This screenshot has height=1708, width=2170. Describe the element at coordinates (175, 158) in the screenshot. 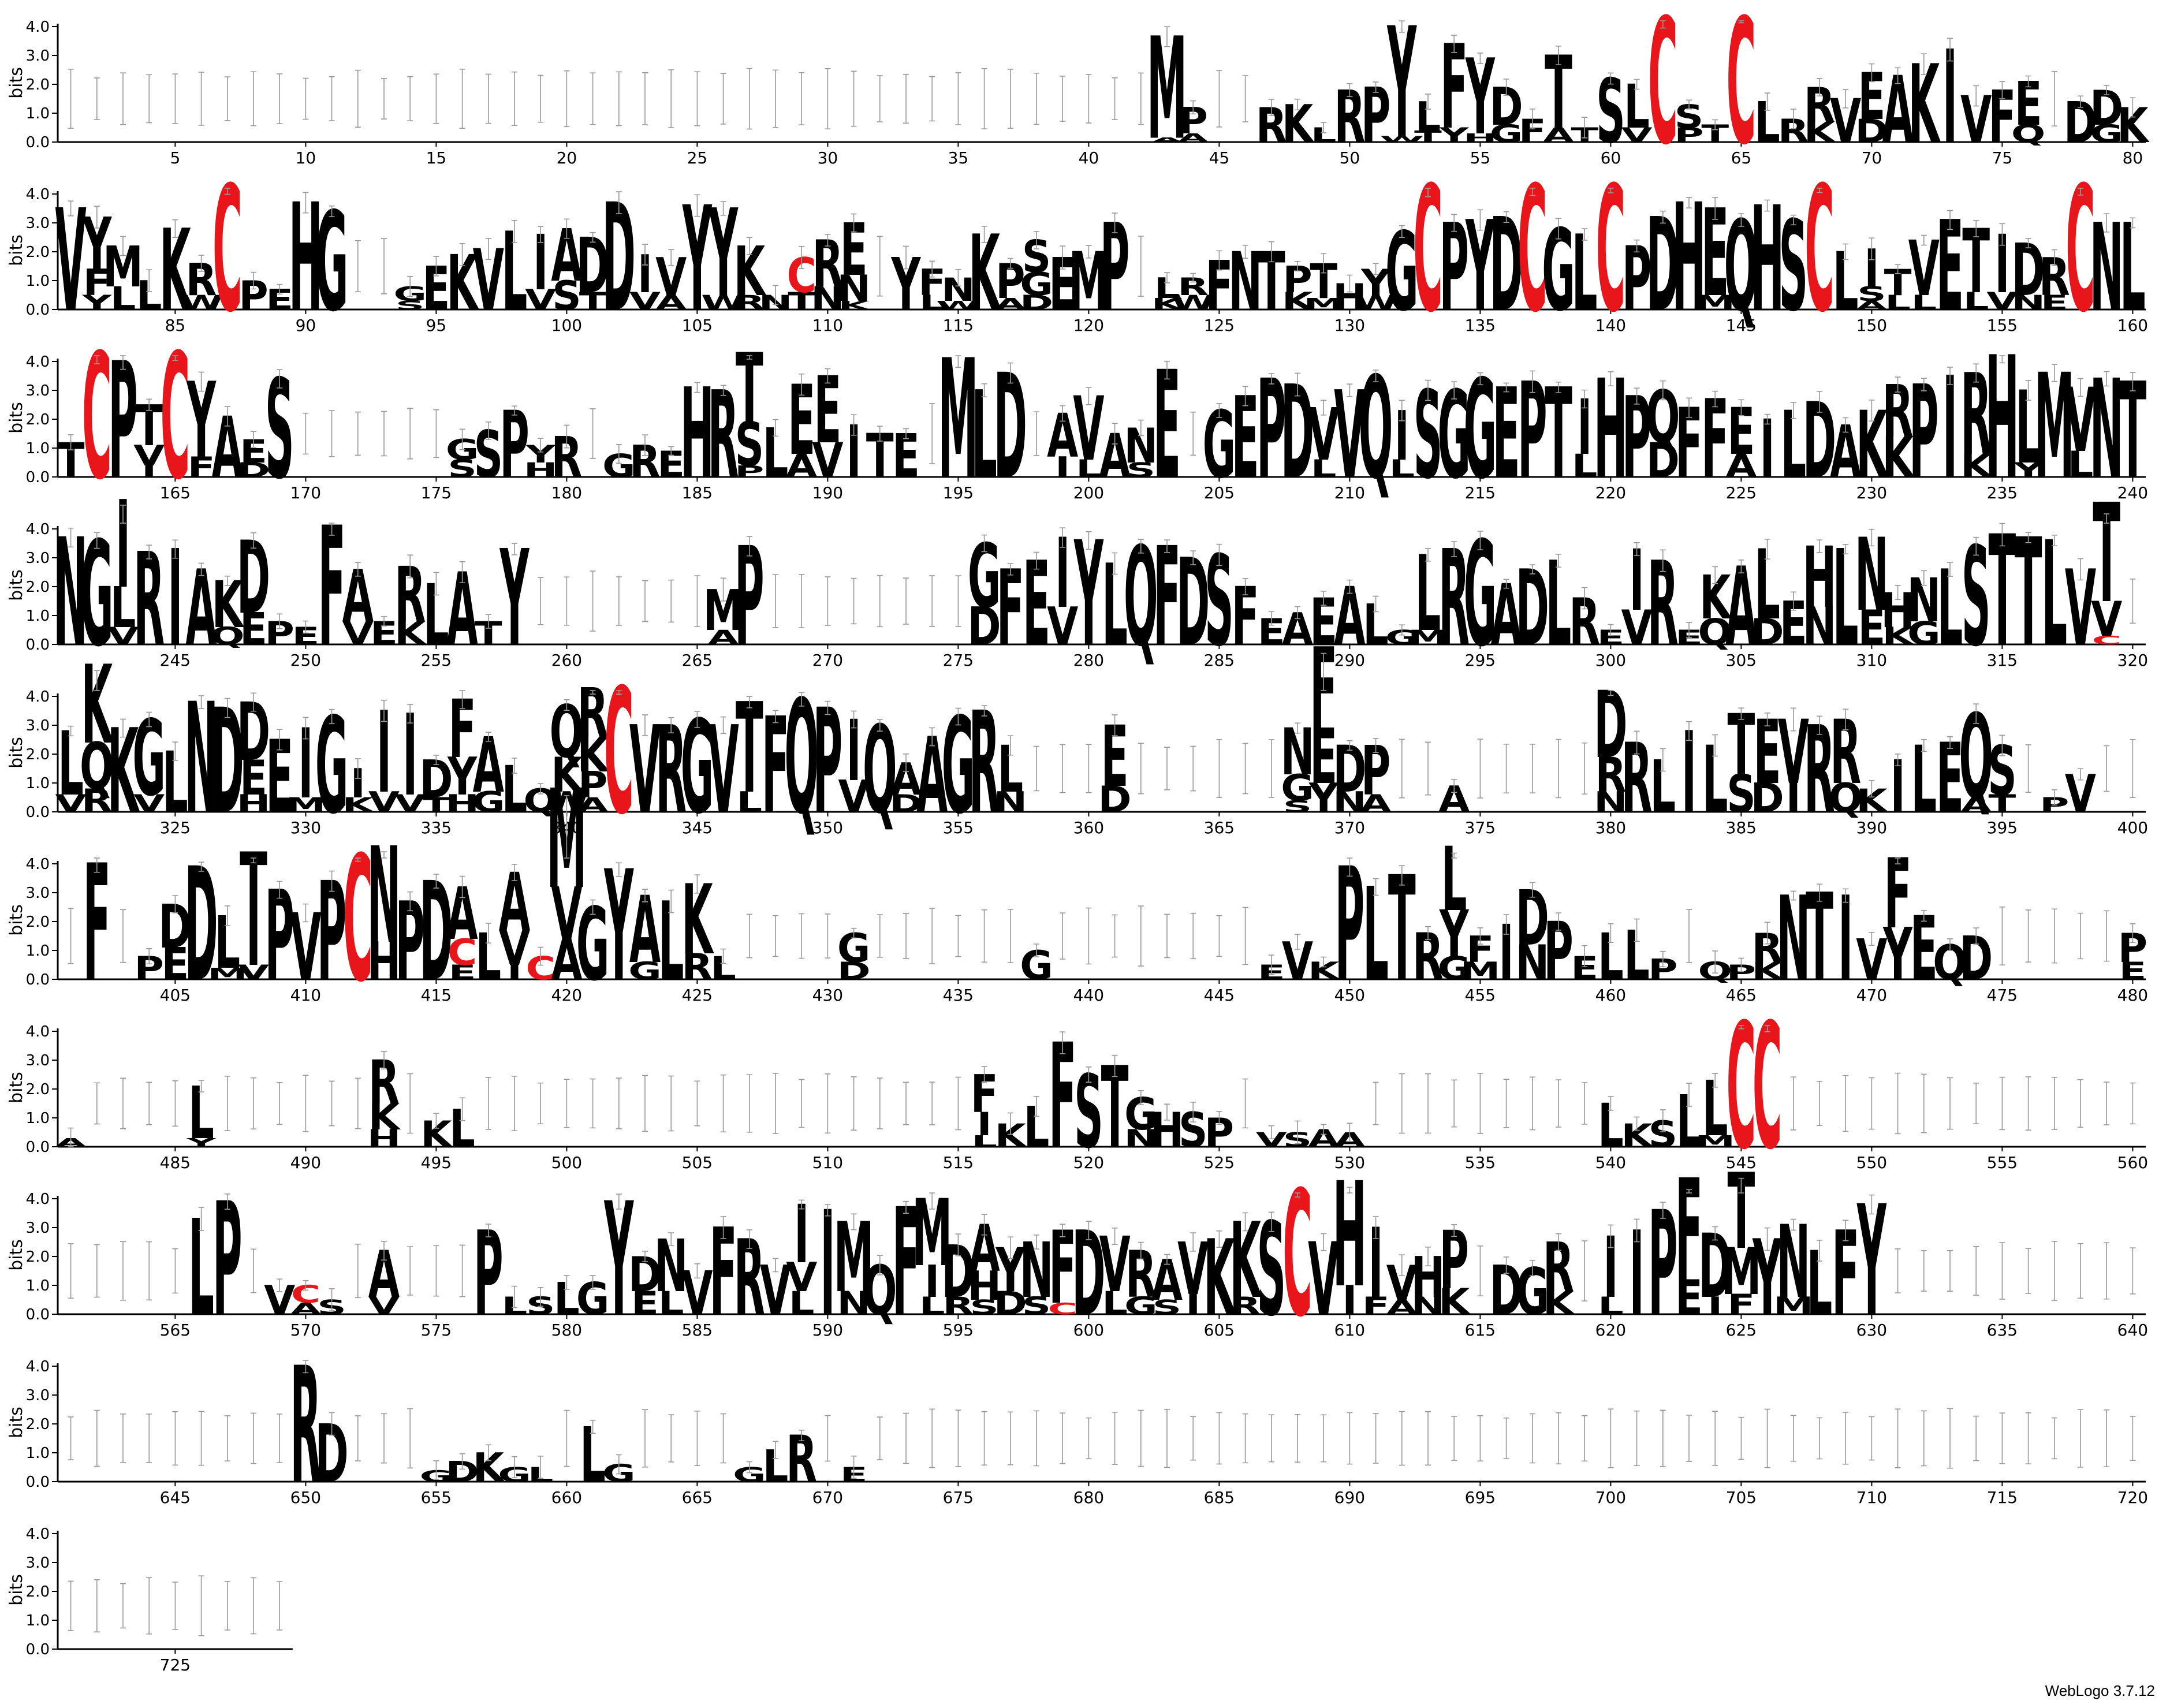

I see `x-tick-label: 5` at that location.